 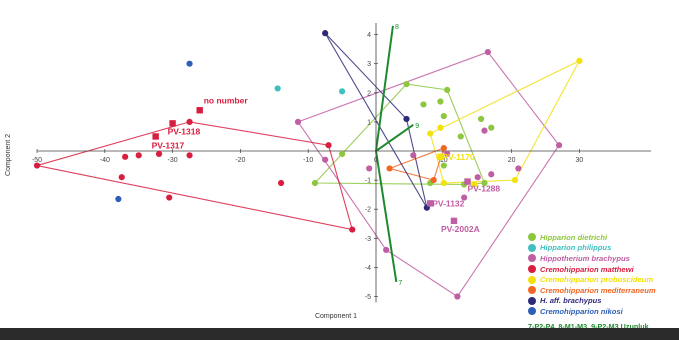 I want to click on legend-label: H. aff. brachypus, so click(x=571, y=301).